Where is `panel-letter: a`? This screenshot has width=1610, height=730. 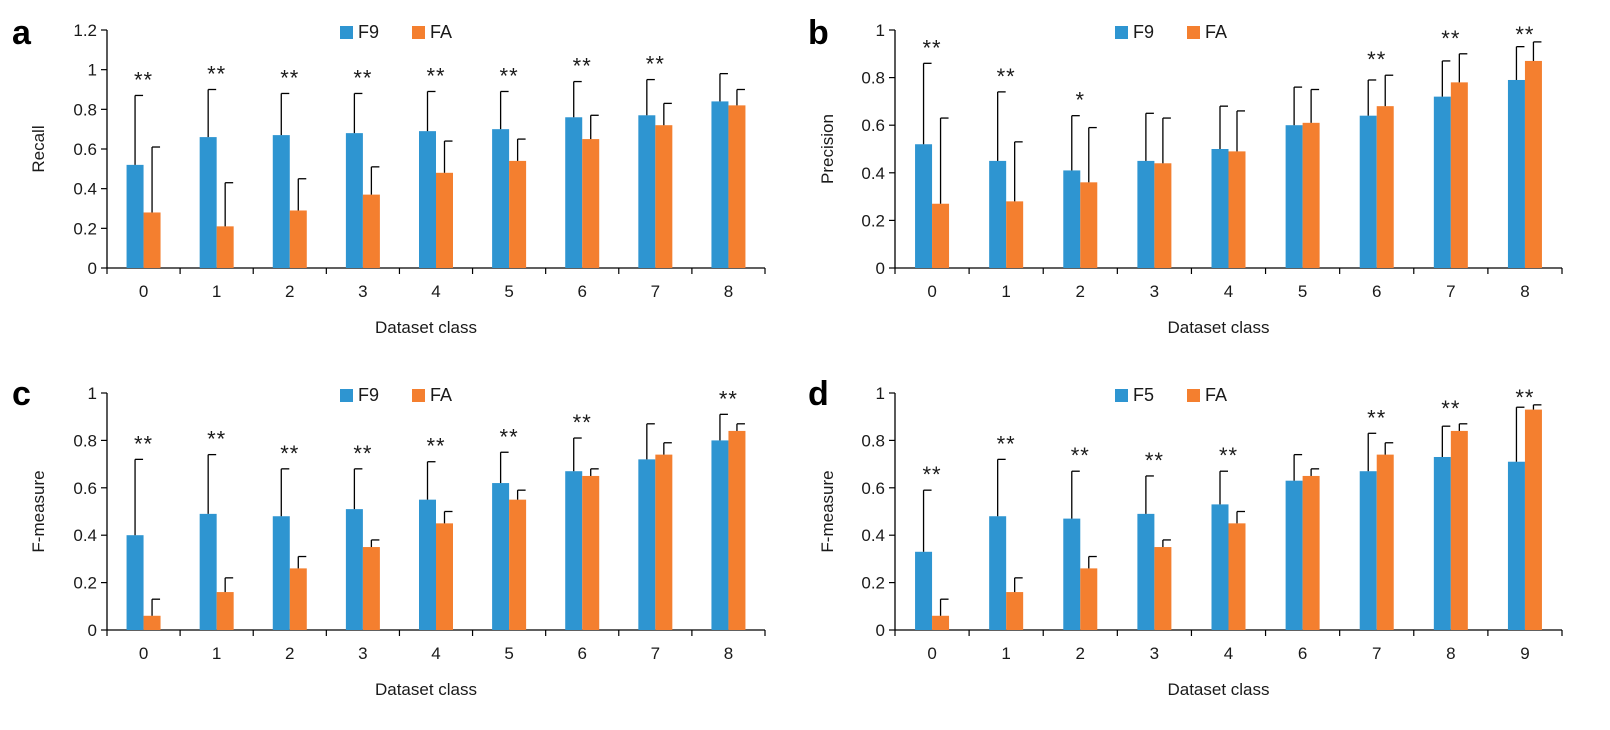 panel-letter: a is located at coordinates (22, 33).